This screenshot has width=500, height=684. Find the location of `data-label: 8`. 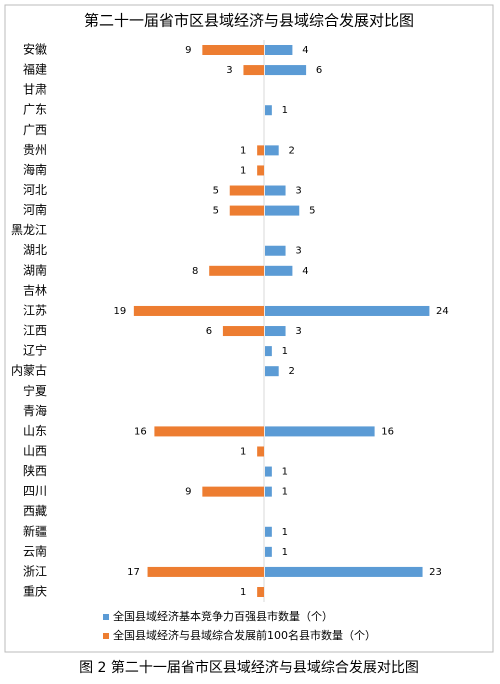

data-label: 8 is located at coordinates (195, 271).